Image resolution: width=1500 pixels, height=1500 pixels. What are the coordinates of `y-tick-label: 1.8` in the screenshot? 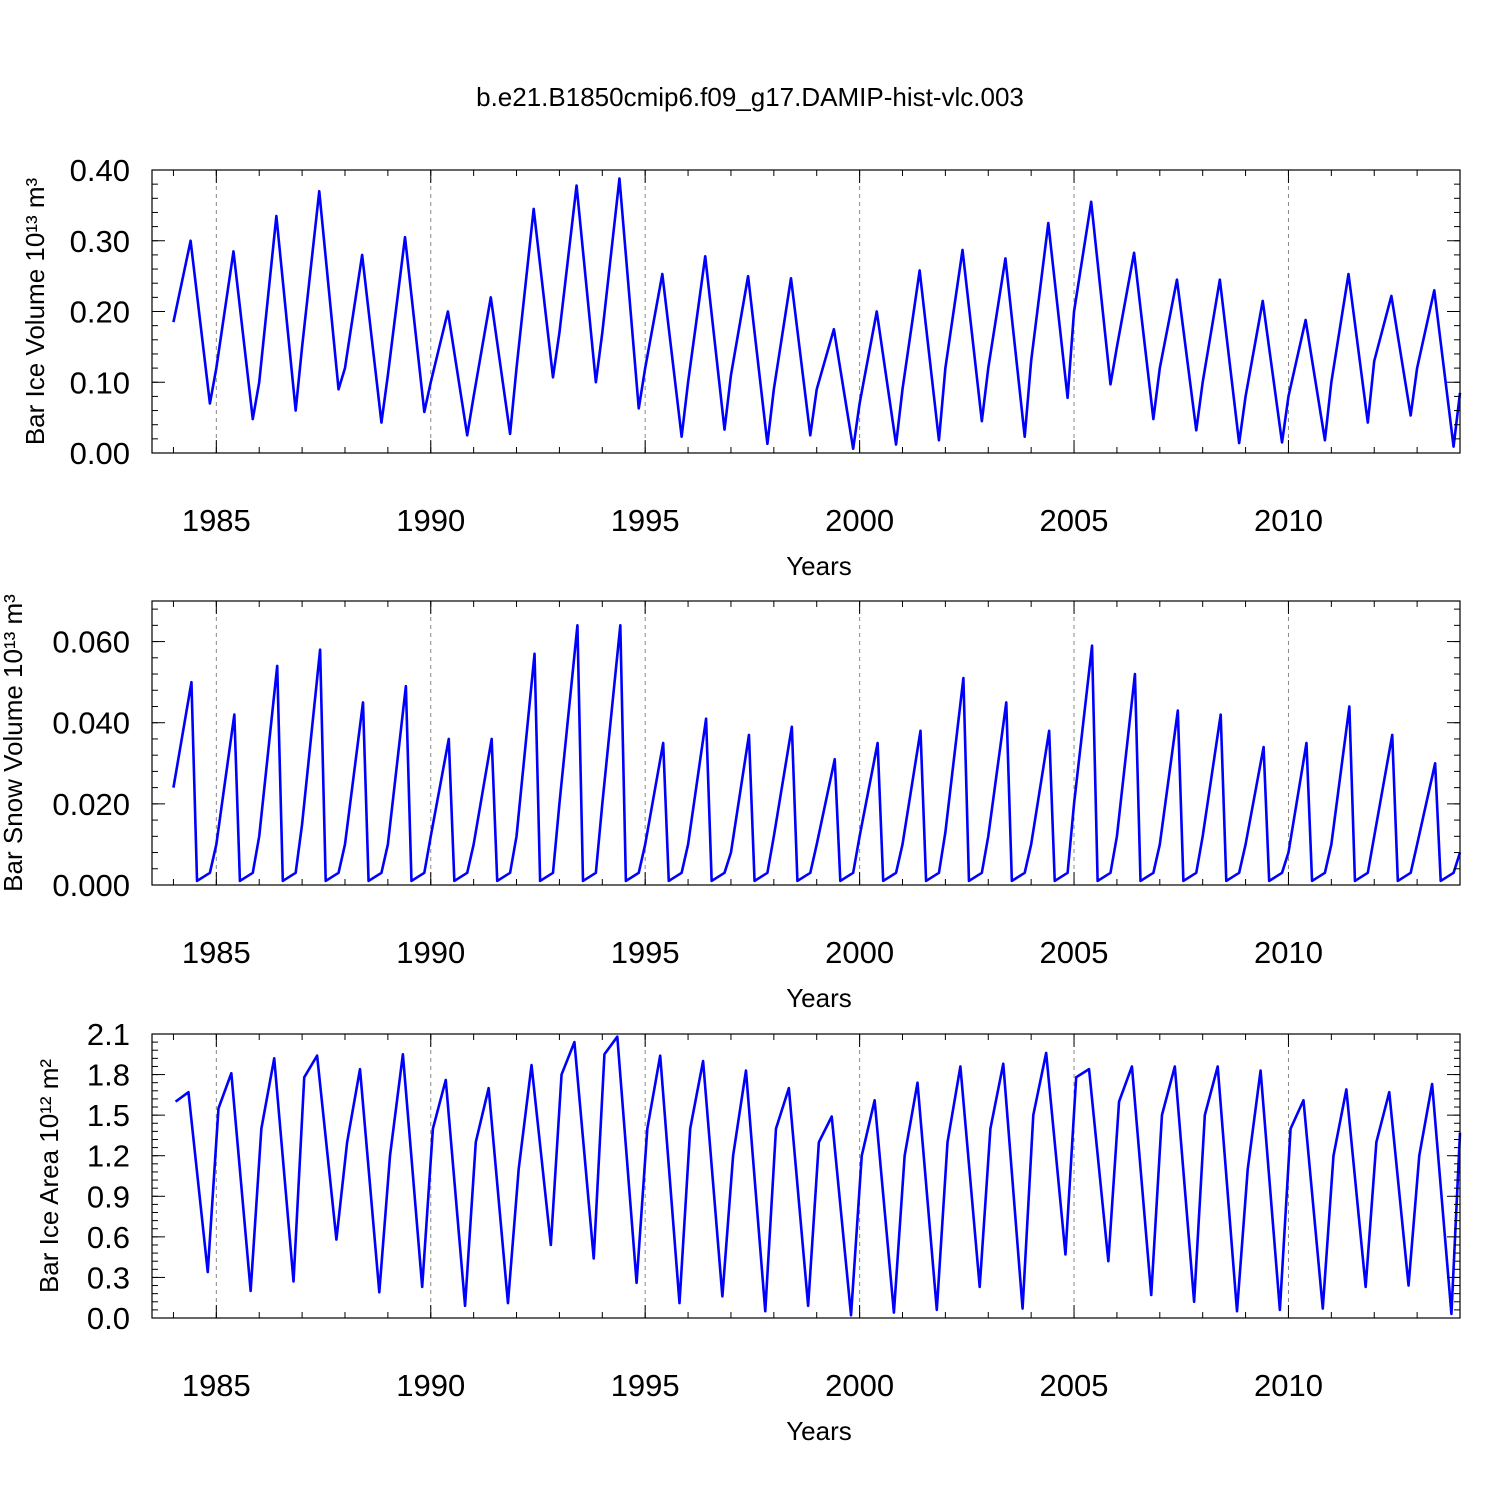 It's located at (108, 1075).